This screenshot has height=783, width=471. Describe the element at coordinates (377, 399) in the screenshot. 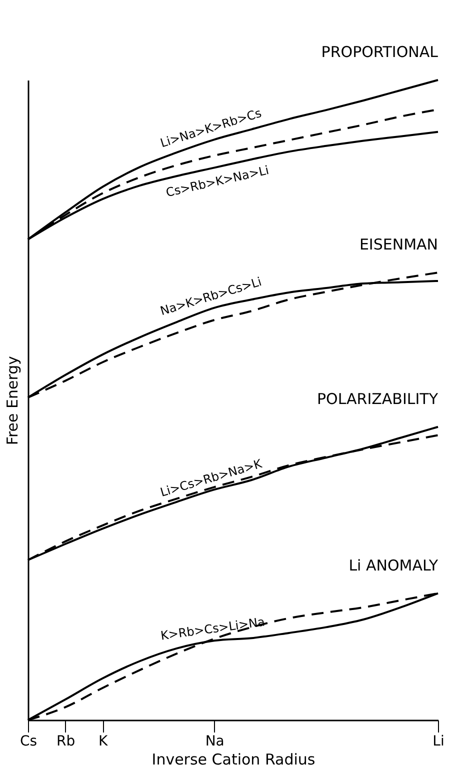

I see `annotation: POLARIZABILITY` at that location.